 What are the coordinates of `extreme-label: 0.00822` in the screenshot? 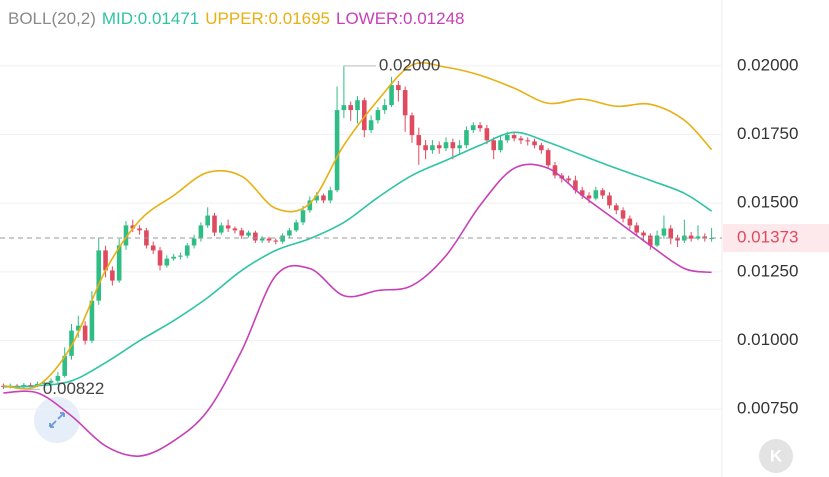 It's located at (73, 388).